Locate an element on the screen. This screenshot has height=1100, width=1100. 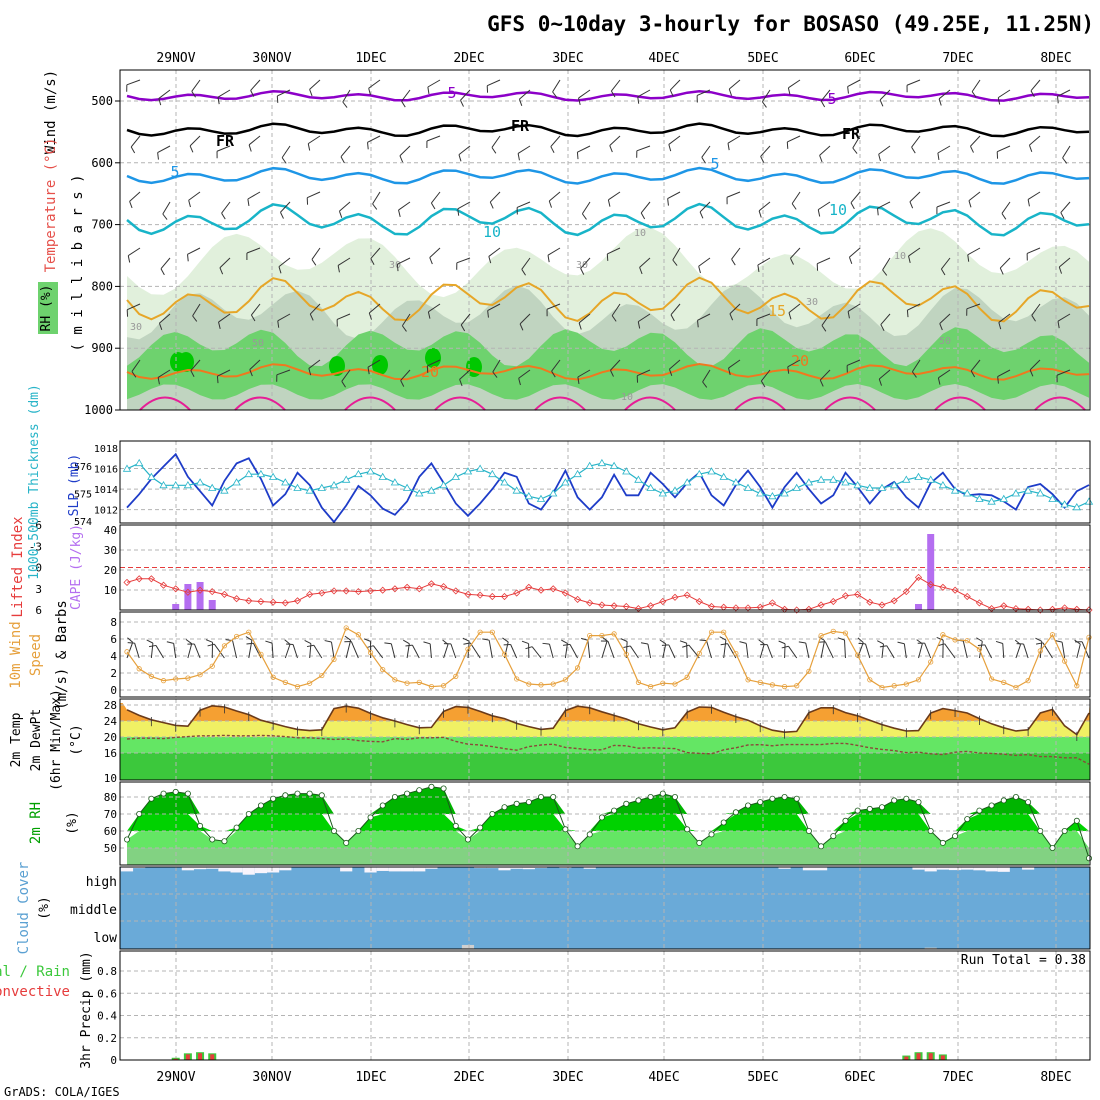
slp-ylabel-thickness: 1000-500mb Thickness (dm) is located at coordinates (34, 482).